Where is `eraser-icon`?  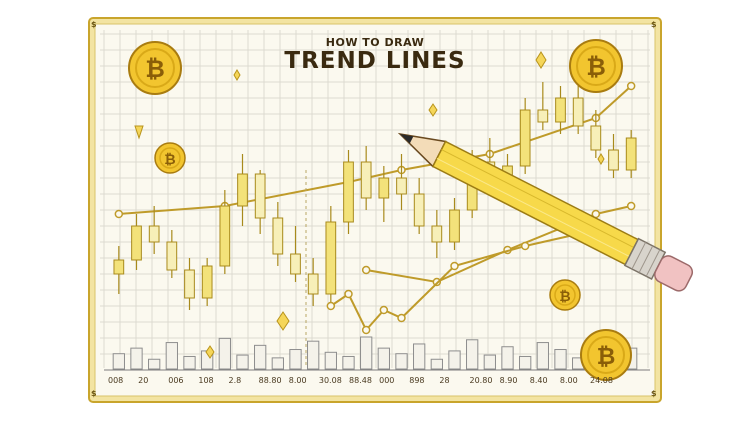
eraser-icon is located at coordinates (674, 273).